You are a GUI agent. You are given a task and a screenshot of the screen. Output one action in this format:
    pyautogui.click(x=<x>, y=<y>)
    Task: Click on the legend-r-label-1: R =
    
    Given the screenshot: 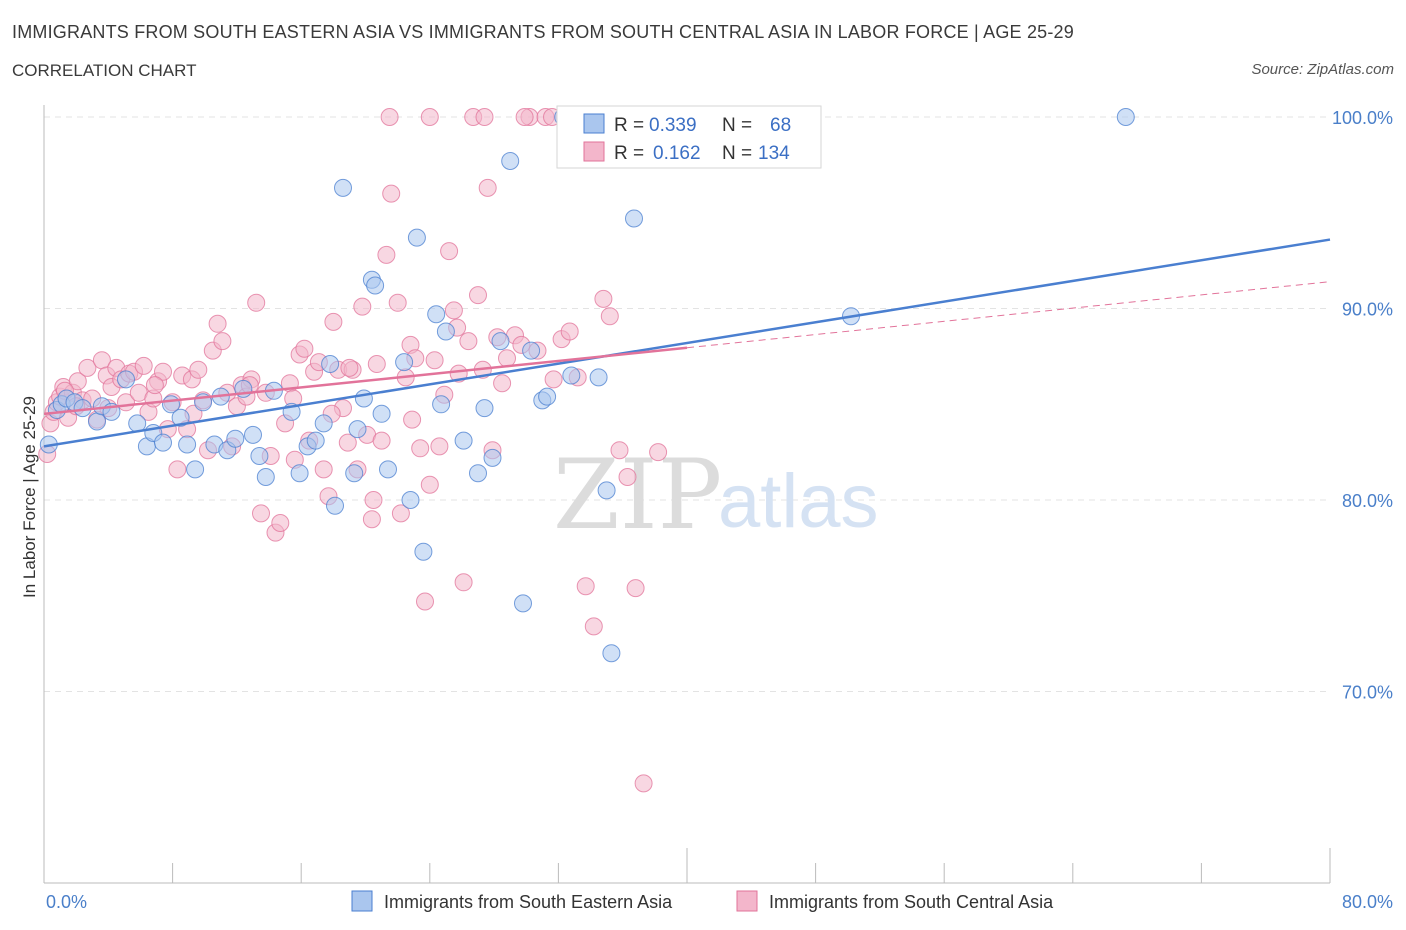 What is the action you would take?
    pyautogui.click(x=629, y=125)
    